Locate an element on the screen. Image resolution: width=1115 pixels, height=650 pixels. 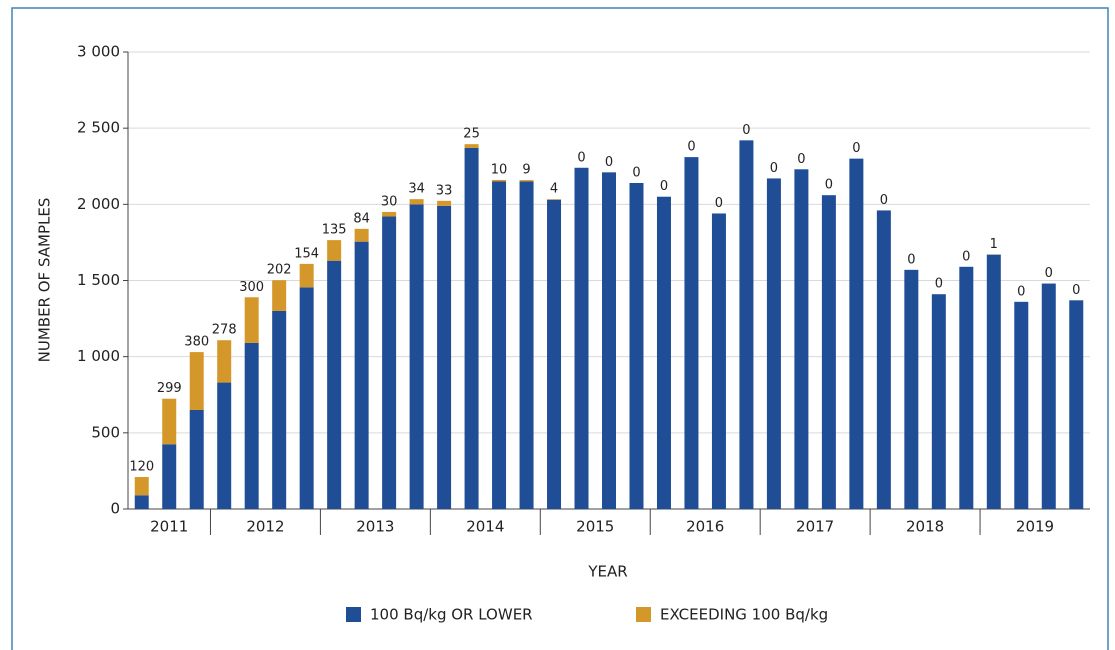
x-axis-label: YEAR is located at coordinates (607, 572).